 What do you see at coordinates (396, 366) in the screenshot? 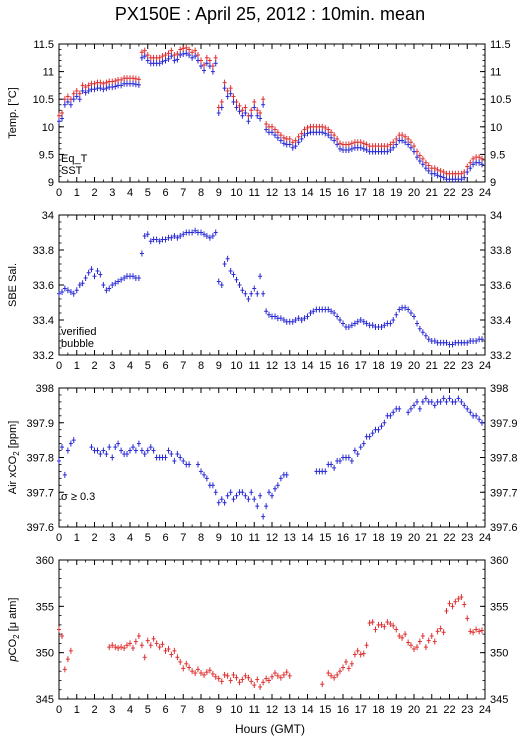
I see `x-tick-label: 19` at bounding box center [396, 366].